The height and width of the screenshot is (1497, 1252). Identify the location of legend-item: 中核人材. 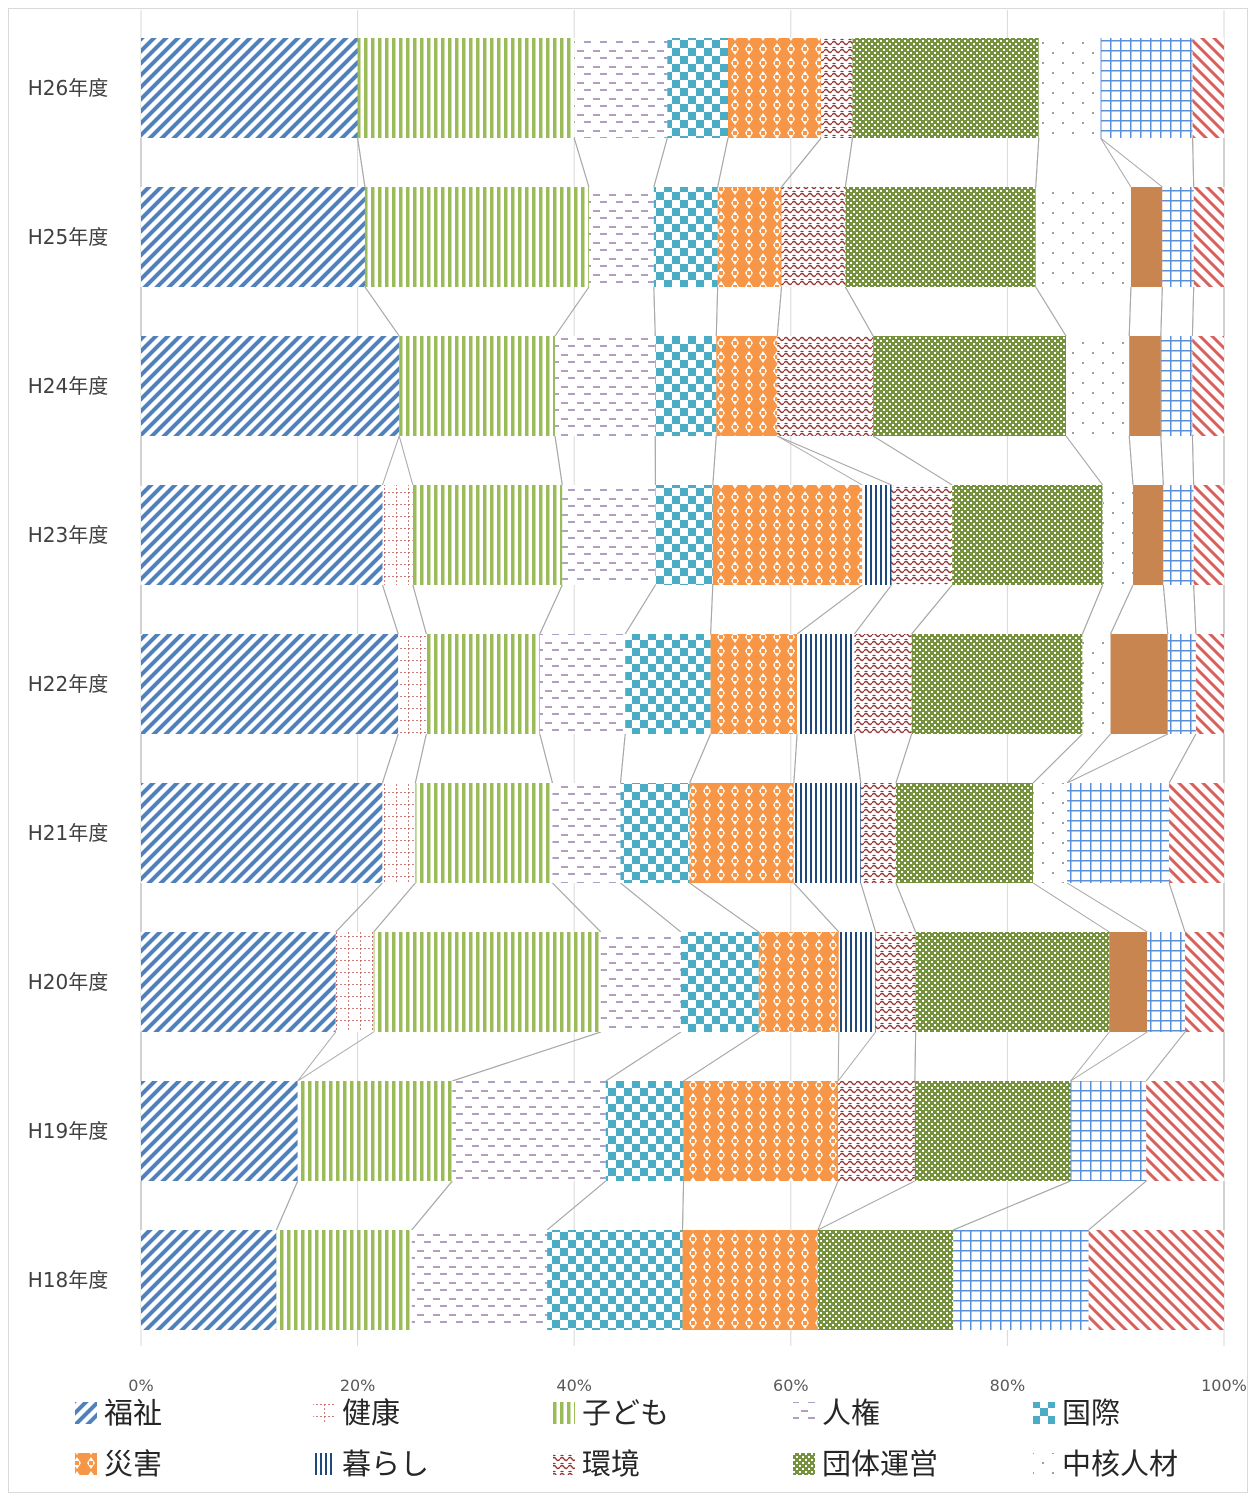
(1105, 1464).